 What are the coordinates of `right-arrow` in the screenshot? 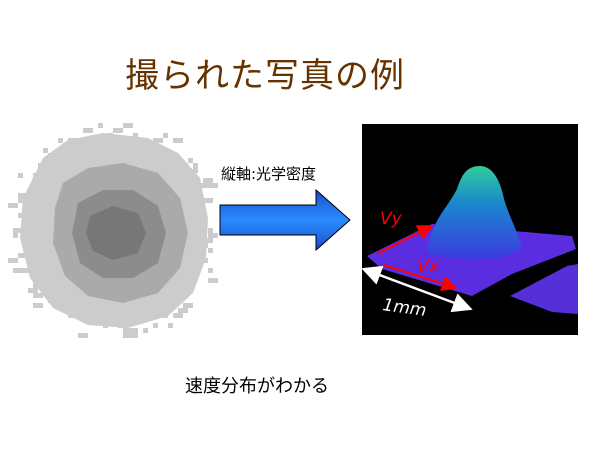 It's located at (285, 220).